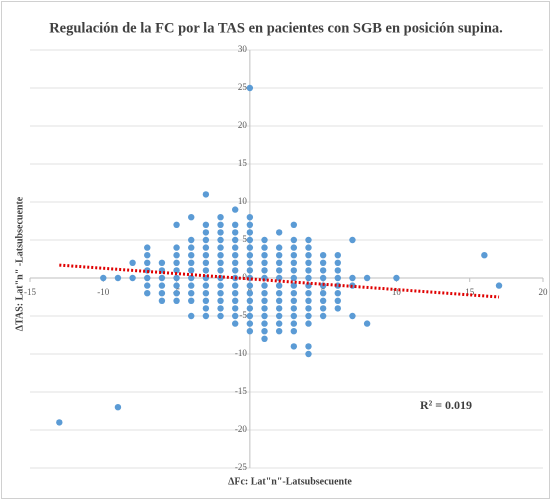 The width and height of the screenshot is (552, 501). Describe the element at coordinates (243, 87) in the screenshot. I see `y-tick-label: 25` at that location.